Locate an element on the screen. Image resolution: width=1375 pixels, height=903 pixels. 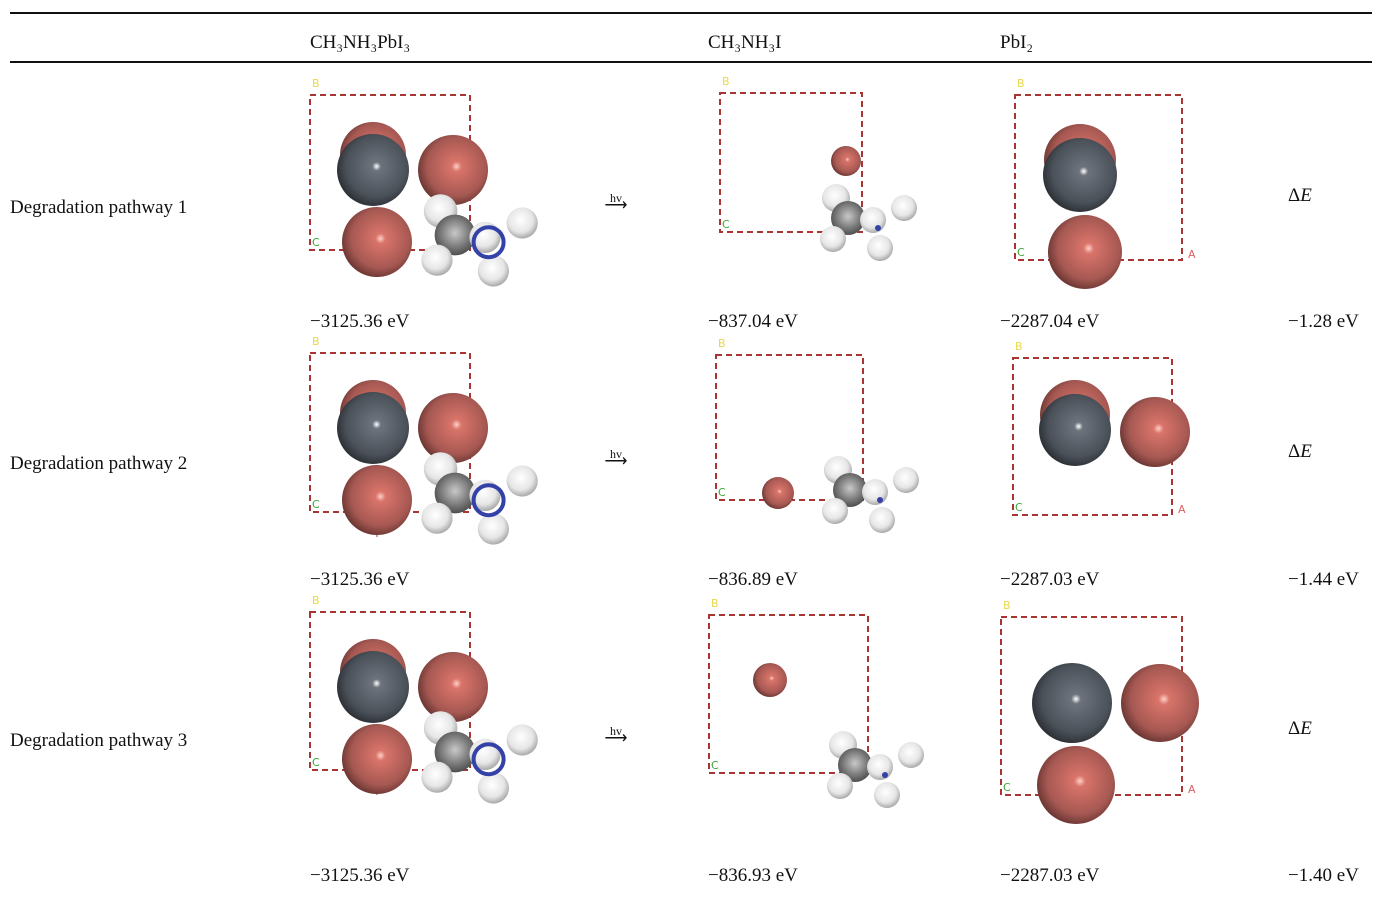
row-label: Degradation pathway 3 is located at coordinates (99, 740).